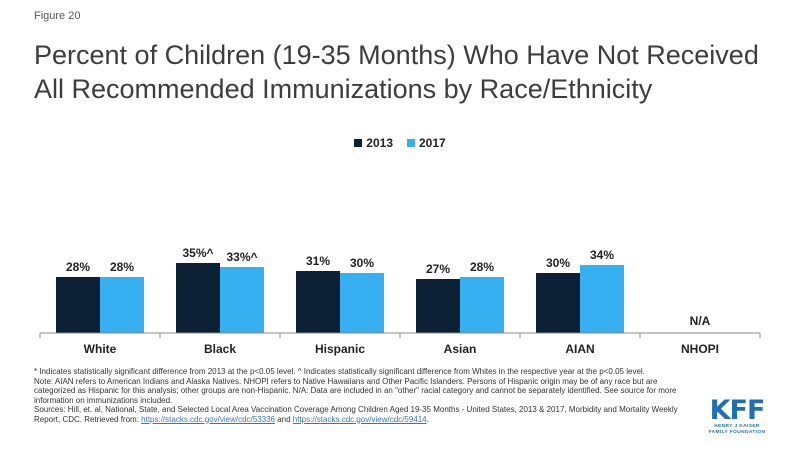 The image size is (800, 450). I want to click on legend-item-2013: 2013, so click(373, 143).